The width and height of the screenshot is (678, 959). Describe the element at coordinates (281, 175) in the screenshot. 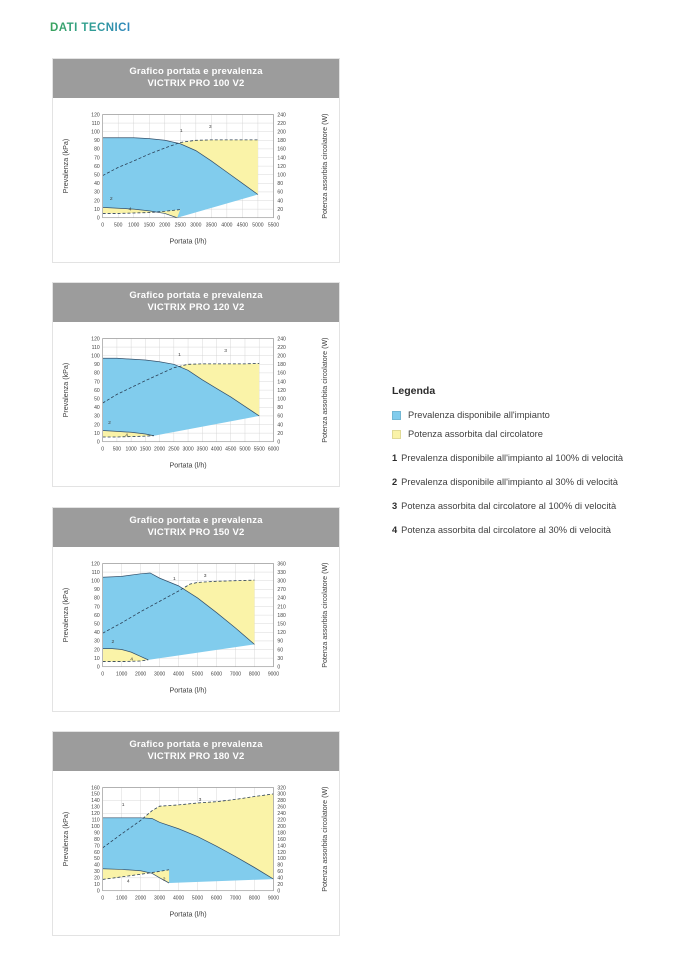

I see `y2-axis-tick: 100` at that location.